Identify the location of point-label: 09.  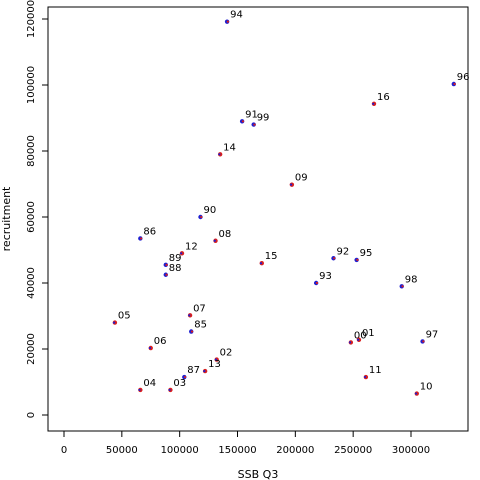
(301, 178).